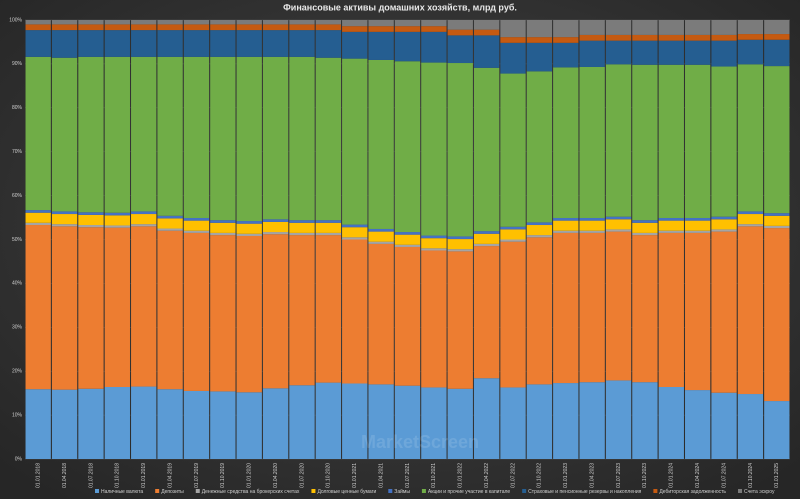  Describe the element at coordinates (540, 475) in the screenshot. I see `x-tick-label: 01.10.2022` at that location.